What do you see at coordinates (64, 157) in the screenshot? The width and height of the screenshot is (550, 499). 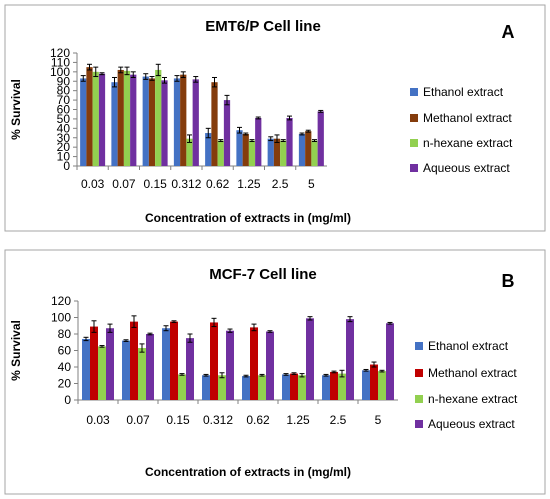 I see `y-tick-label: 10` at bounding box center [64, 157].